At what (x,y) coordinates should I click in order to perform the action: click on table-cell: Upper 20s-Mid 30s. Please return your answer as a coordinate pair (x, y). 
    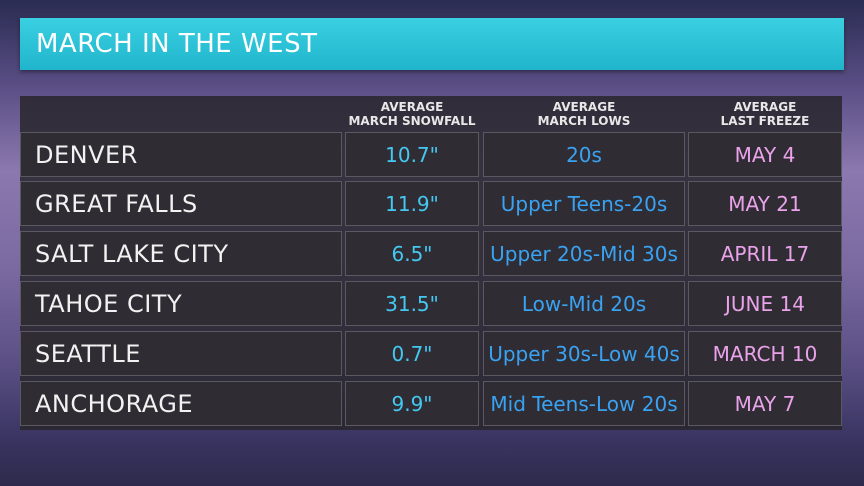
    Looking at the image, I should click on (584, 253).